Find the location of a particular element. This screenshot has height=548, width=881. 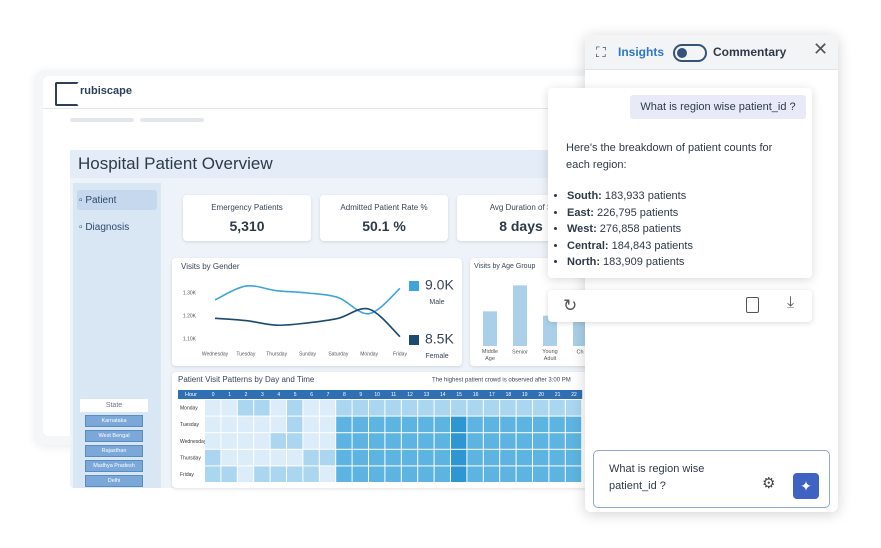

chart-title: Visits by Age Group is located at coordinates (504, 266).